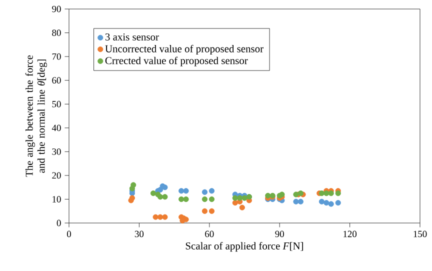 The width and height of the screenshot is (432, 271). What do you see at coordinates (350, 234) in the screenshot?
I see `x-tick-label: 120` at bounding box center [350, 234].